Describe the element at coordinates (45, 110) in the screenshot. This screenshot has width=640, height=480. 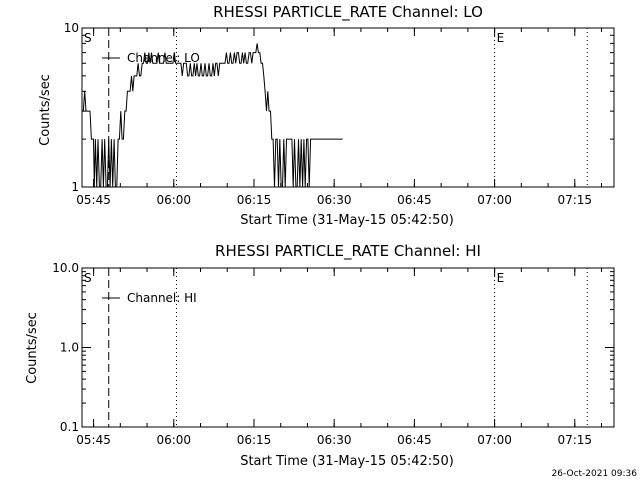
I see `y-axis-label-lo: Counts/sec` at that location.